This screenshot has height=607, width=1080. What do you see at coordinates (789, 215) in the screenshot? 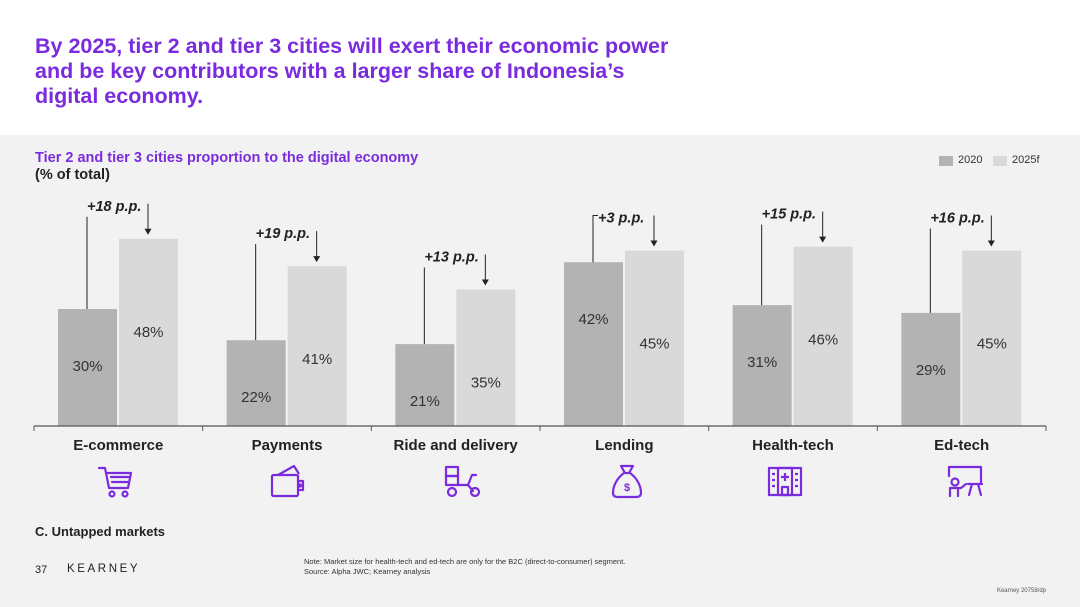
I see `growth-annotation-4: +15 p.p.` at bounding box center [789, 215].